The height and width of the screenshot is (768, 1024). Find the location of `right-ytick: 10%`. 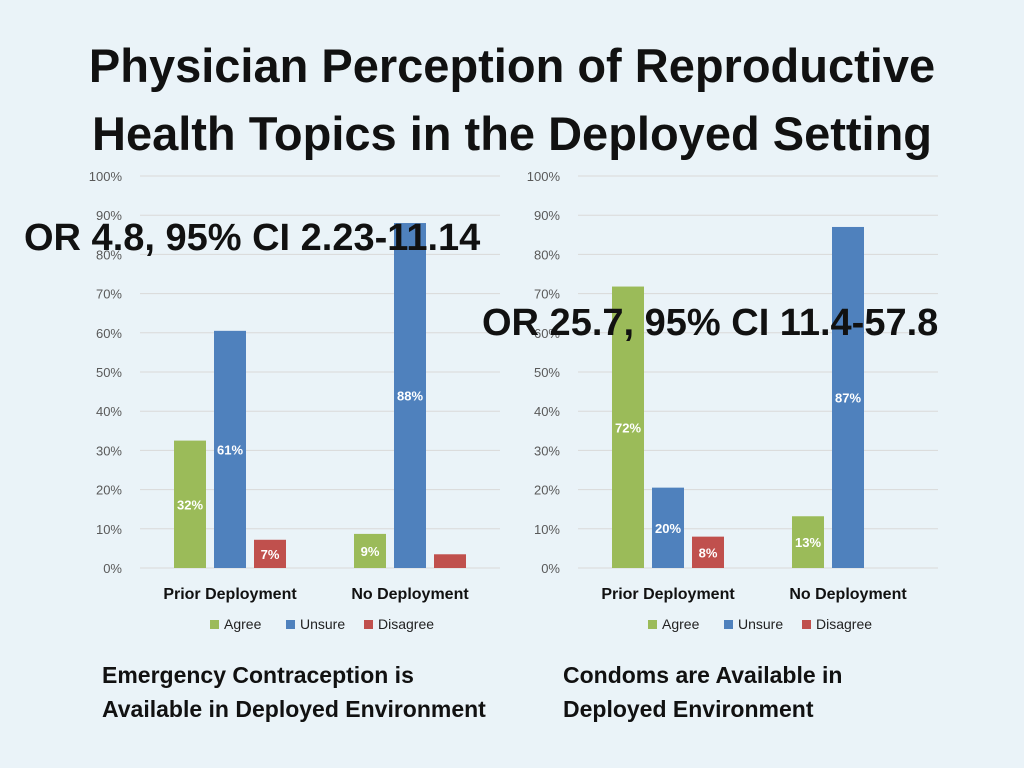

right-ytick: 10% is located at coordinates (547, 529).